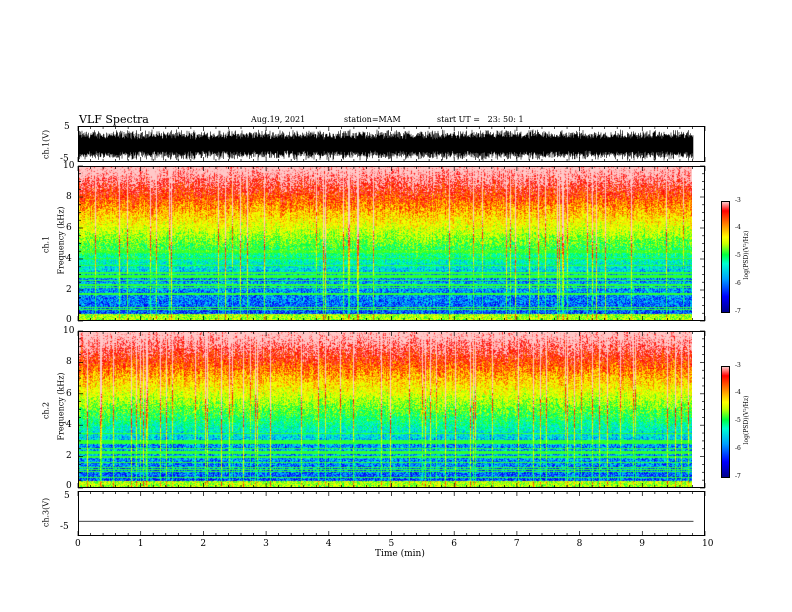  What do you see at coordinates (69, 290) in the screenshot?
I see `sp1-ytick: 2` at bounding box center [69, 290].